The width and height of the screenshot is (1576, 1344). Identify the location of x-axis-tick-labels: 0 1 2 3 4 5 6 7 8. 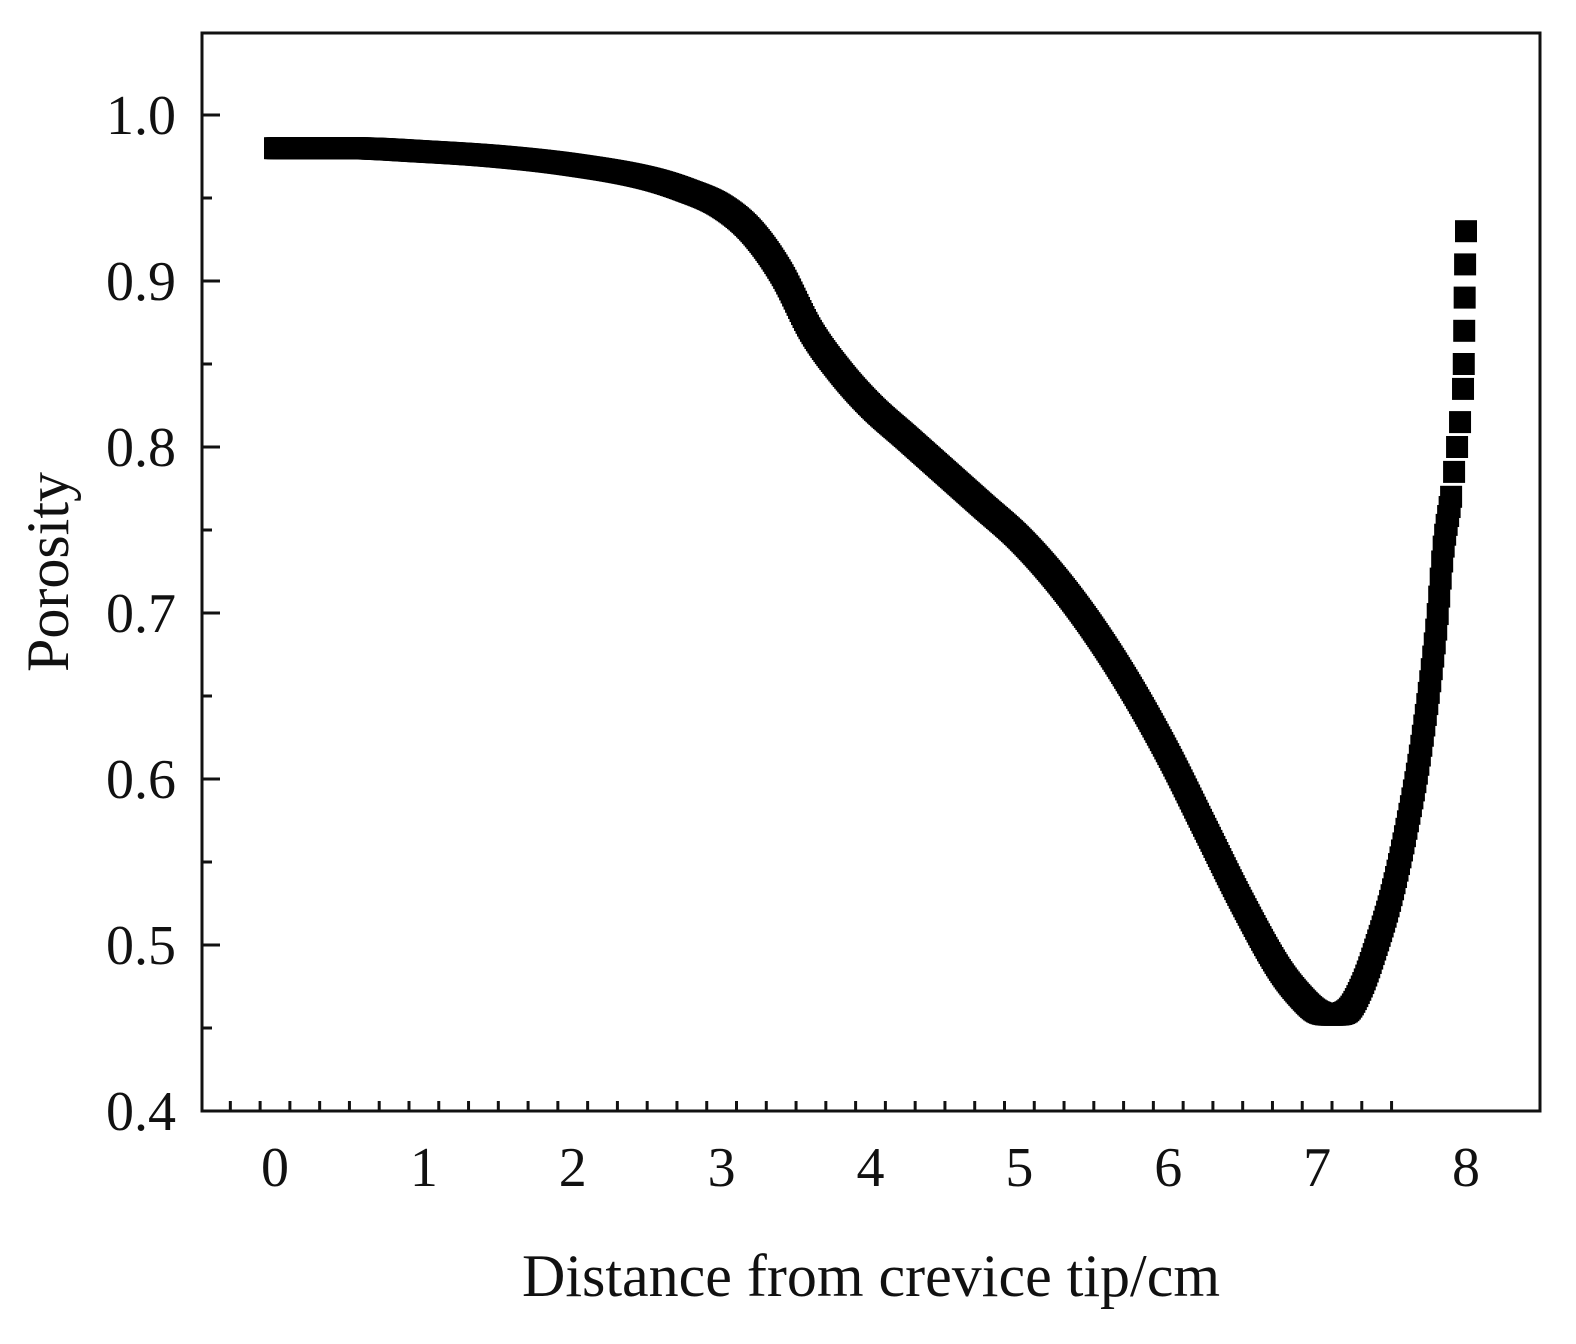
(870, 1168).